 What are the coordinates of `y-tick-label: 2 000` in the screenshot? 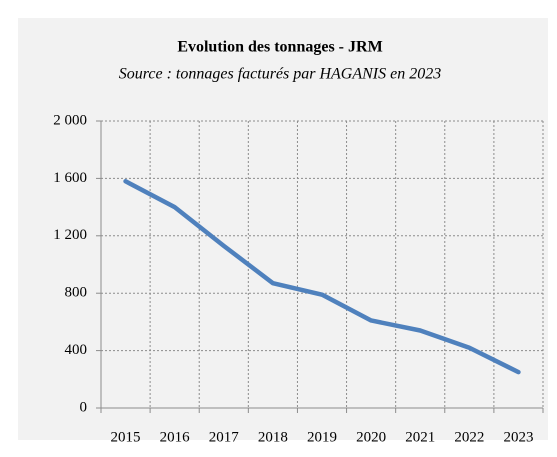 It's located at (70, 120).